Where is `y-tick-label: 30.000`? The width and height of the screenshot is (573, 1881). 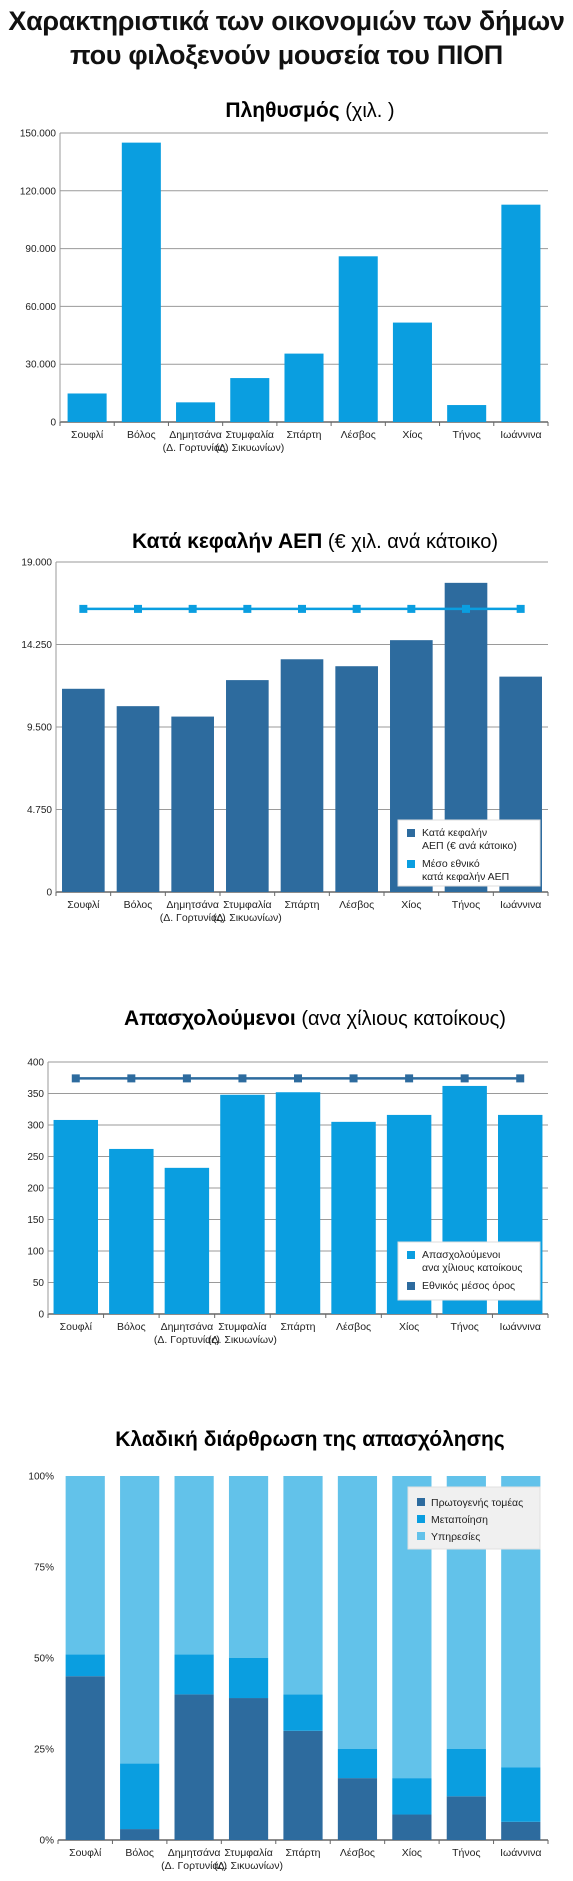 y-tick-label: 30.000 is located at coordinates (40, 365).